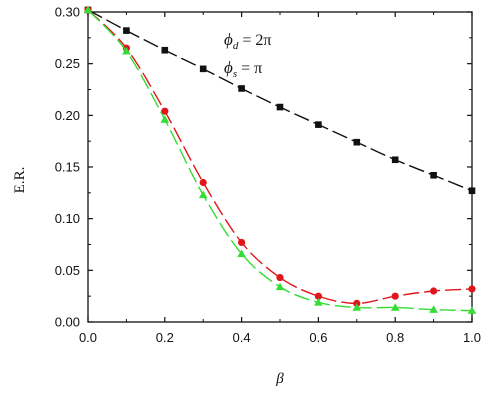 Image resolution: width=500 pixels, height=400 pixels. I want to click on y-axis-label: E.R., so click(20, 180).